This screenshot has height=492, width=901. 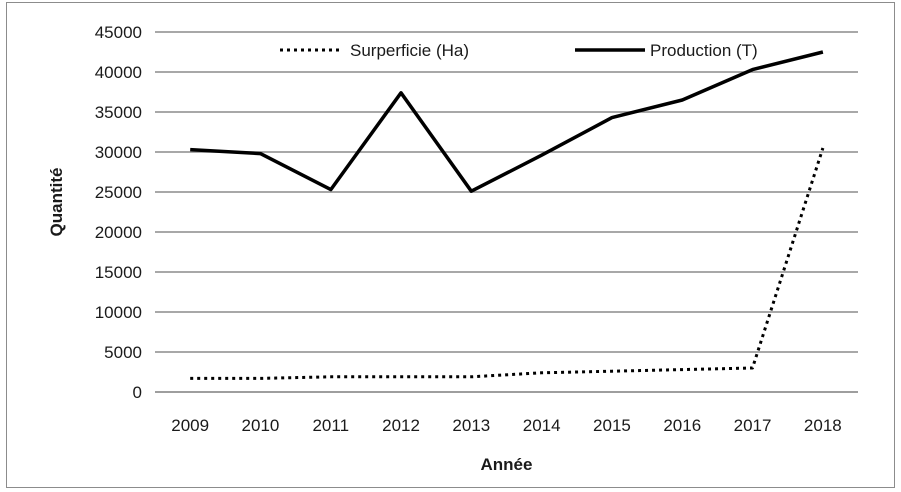 I want to click on y-tick-label: 0, so click(x=137, y=392).